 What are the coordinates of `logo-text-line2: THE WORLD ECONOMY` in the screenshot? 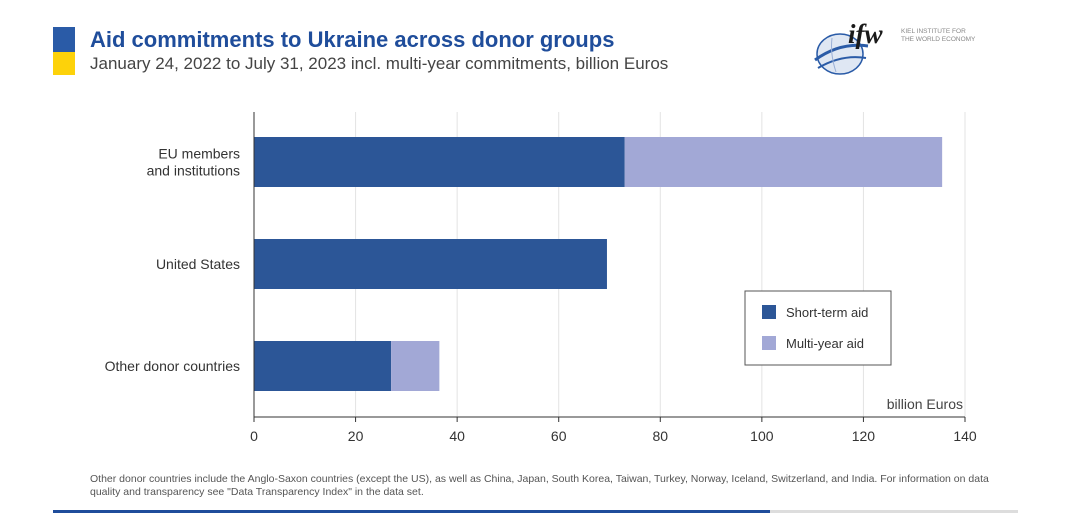 It's located at (938, 39).